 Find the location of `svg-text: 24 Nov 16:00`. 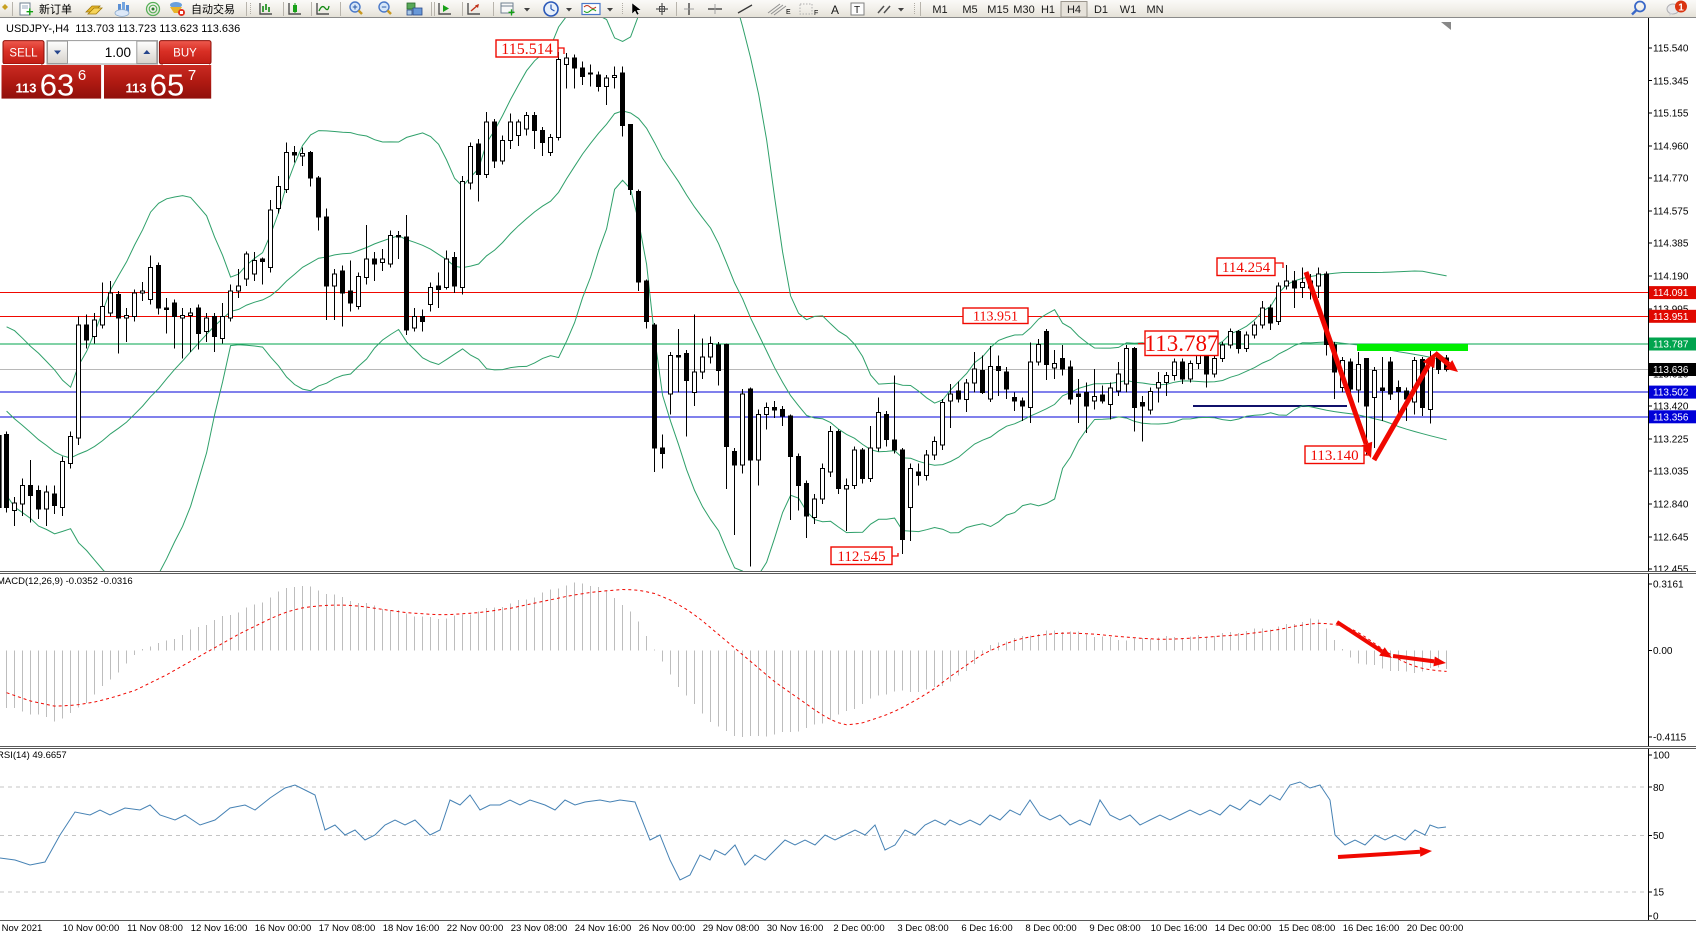

svg-text: 24 Nov 16:00 is located at coordinates (603, 928).